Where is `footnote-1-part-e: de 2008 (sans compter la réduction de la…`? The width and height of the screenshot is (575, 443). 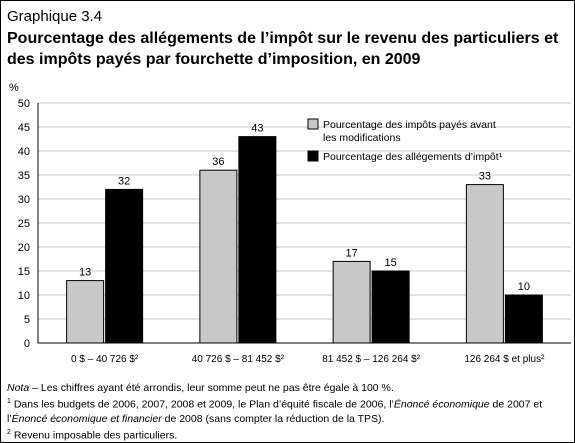
footnote-1-part-e: de 2008 (sans compter la réduction de la… is located at coordinates (273, 418).